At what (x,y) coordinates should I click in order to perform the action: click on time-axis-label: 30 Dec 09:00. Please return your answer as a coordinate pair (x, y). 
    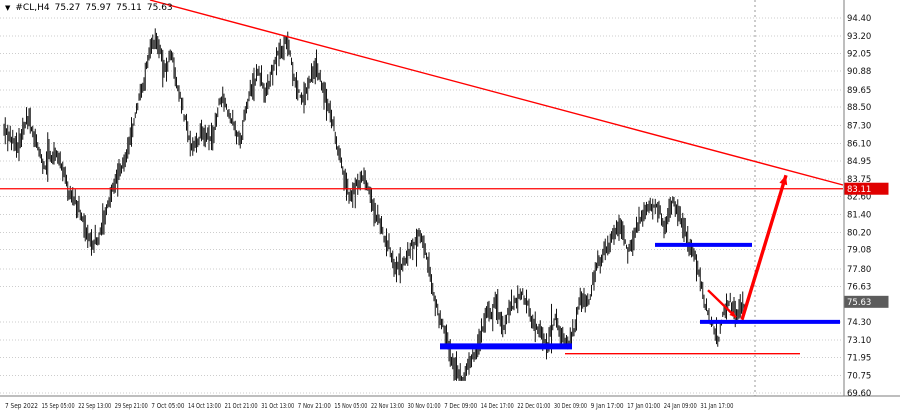
    Looking at the image, I should click on (570, 406).